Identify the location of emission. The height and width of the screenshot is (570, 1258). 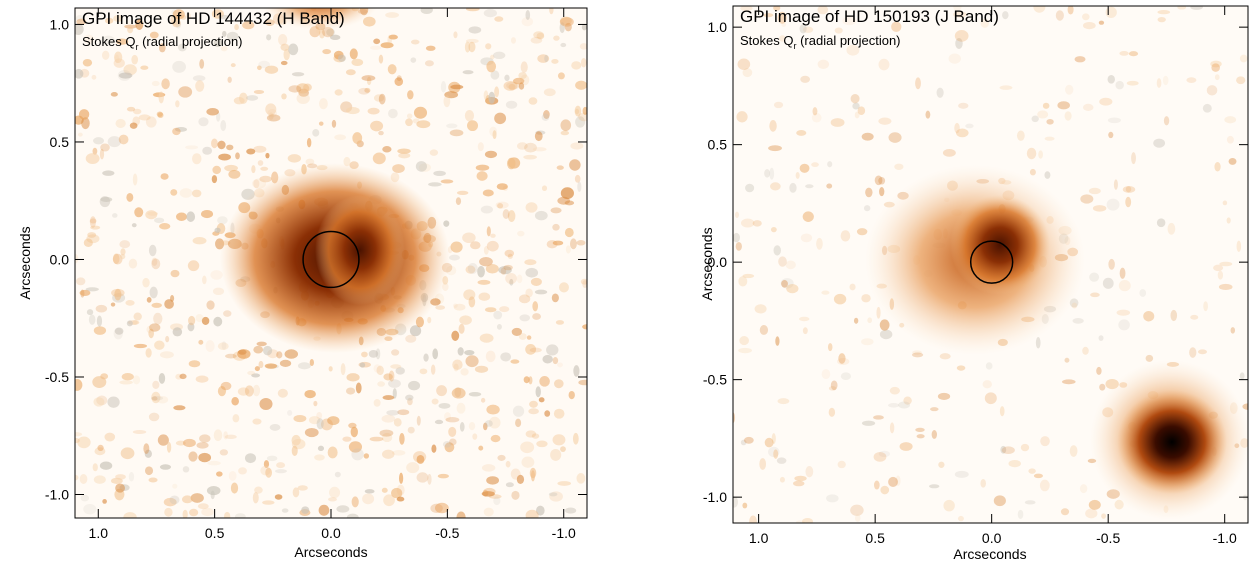
(1000, 245).